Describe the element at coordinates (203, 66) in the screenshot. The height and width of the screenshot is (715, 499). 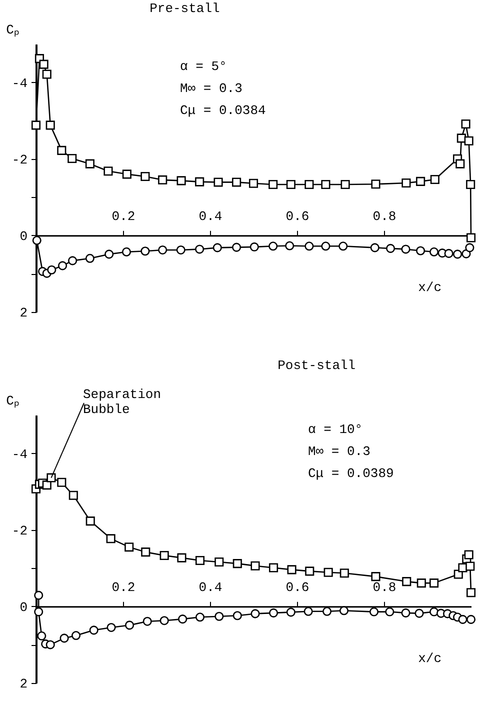
I see `annotation: α = 5°` at that location.